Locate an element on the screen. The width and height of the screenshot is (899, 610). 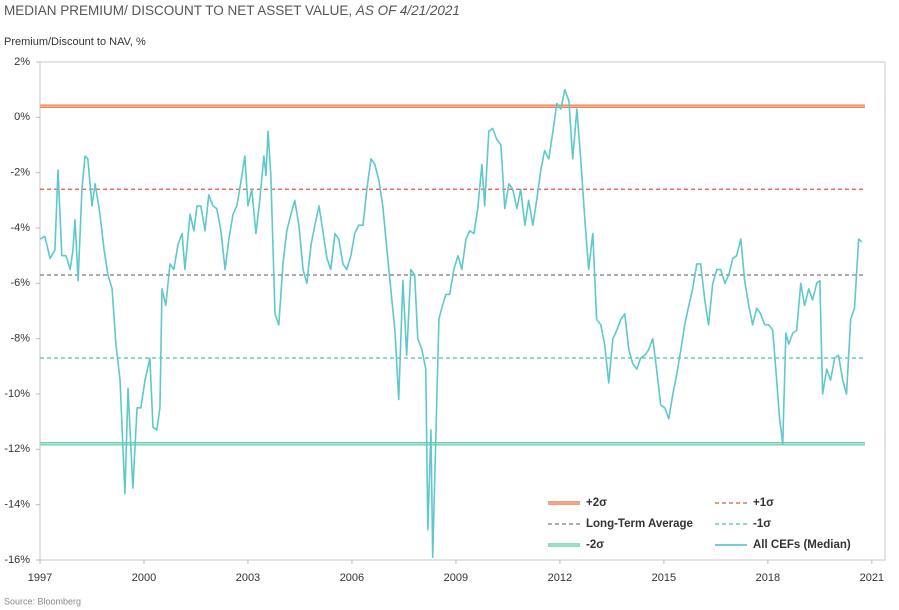
x-tick-label: 1997 is located at coordinates (40, 578).